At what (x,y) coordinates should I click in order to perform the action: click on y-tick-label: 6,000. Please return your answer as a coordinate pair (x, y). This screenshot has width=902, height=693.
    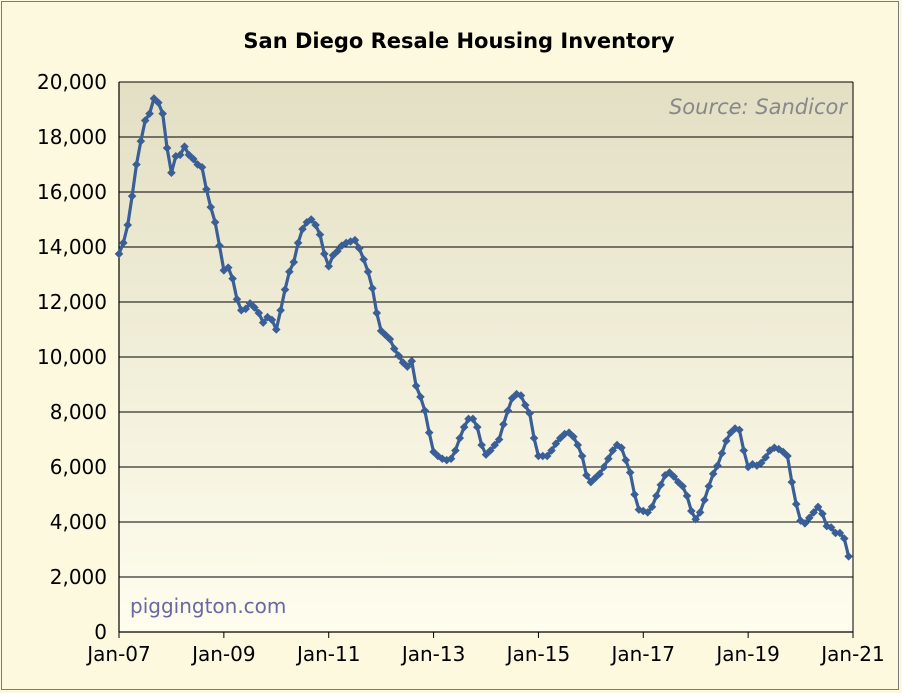
    Looking at the image, I should click on (78, 467).